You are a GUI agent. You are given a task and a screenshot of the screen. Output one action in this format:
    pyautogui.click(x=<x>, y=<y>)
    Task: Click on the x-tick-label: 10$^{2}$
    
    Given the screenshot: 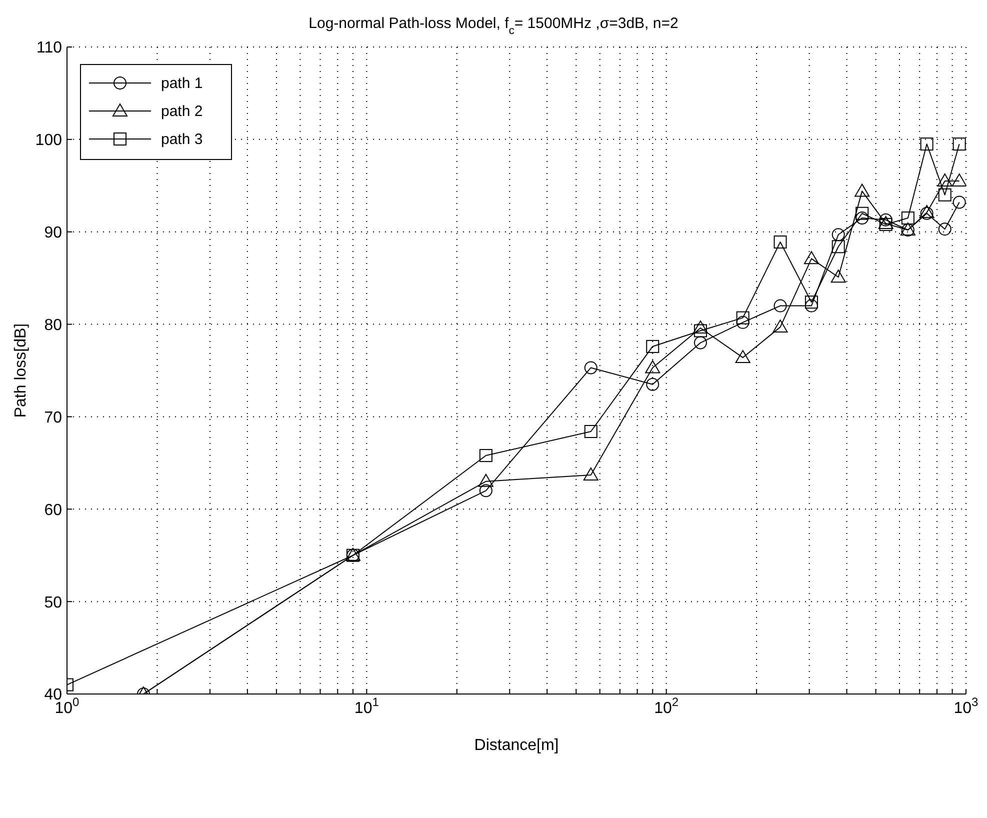 What is the action you would take?
    pyautogui.click(x=666, y=706)
    